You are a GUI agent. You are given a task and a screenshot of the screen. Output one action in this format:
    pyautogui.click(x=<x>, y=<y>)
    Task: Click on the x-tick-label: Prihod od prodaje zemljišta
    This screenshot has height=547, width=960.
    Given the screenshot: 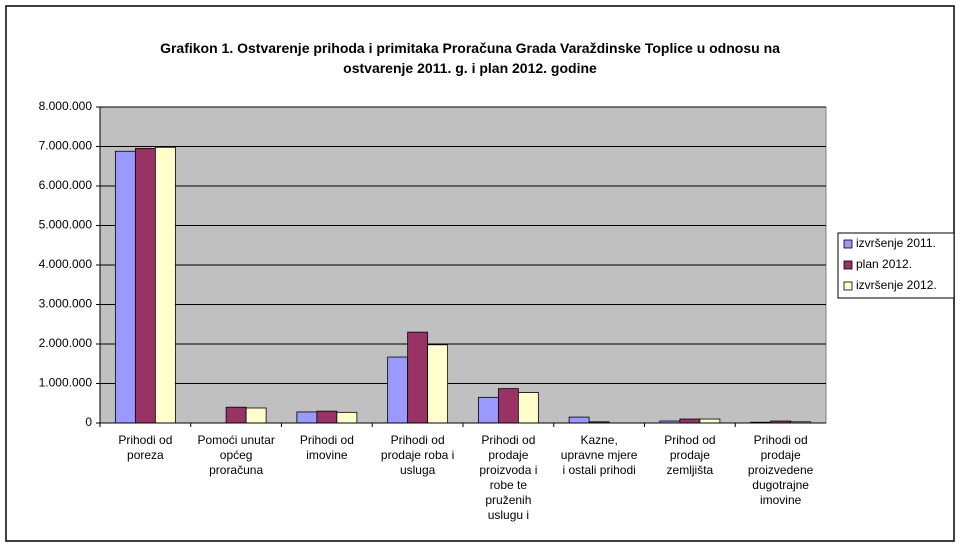 What is the action you would take?
    pyautogui.click(x=690, y=455)
    